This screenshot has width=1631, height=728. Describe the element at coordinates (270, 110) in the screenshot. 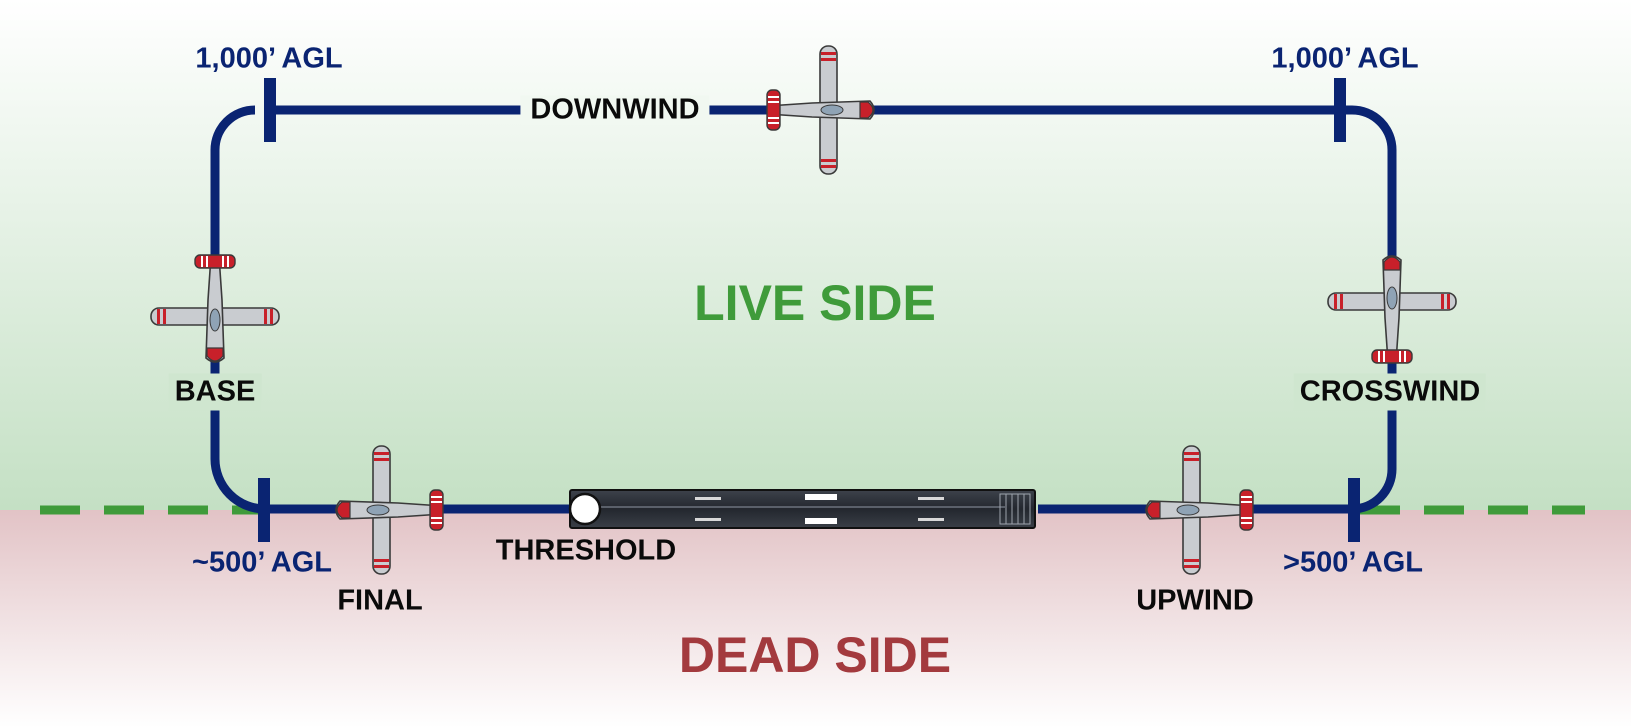

I see `tick-downwind-left` at that location.